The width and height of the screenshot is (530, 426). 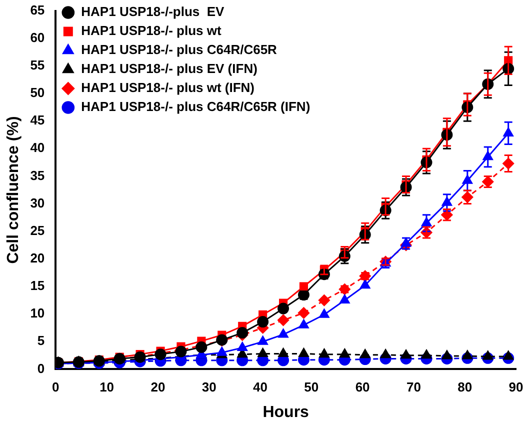 What do you see at coordinates (516, 387) in the screenshot?
I see `x-tick-label: 90` at bounding box center [516, 387].